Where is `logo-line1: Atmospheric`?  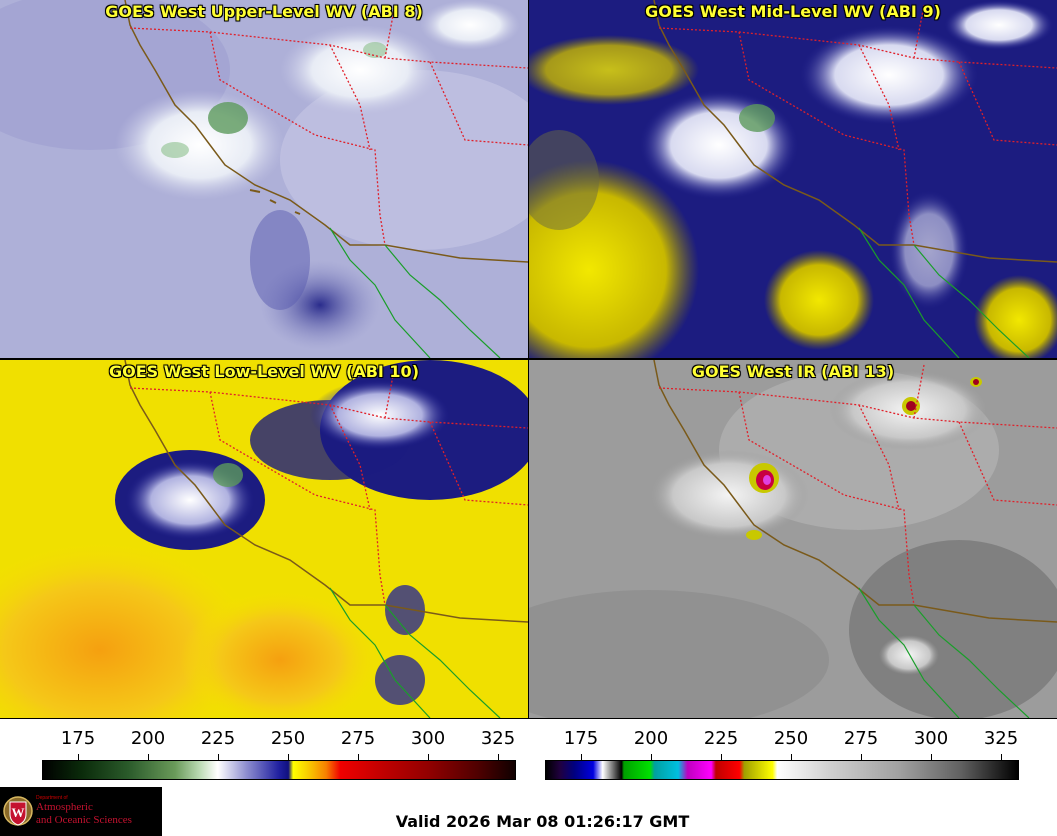
logo-line1: Atmospheric is located at coordinates (64, 807).